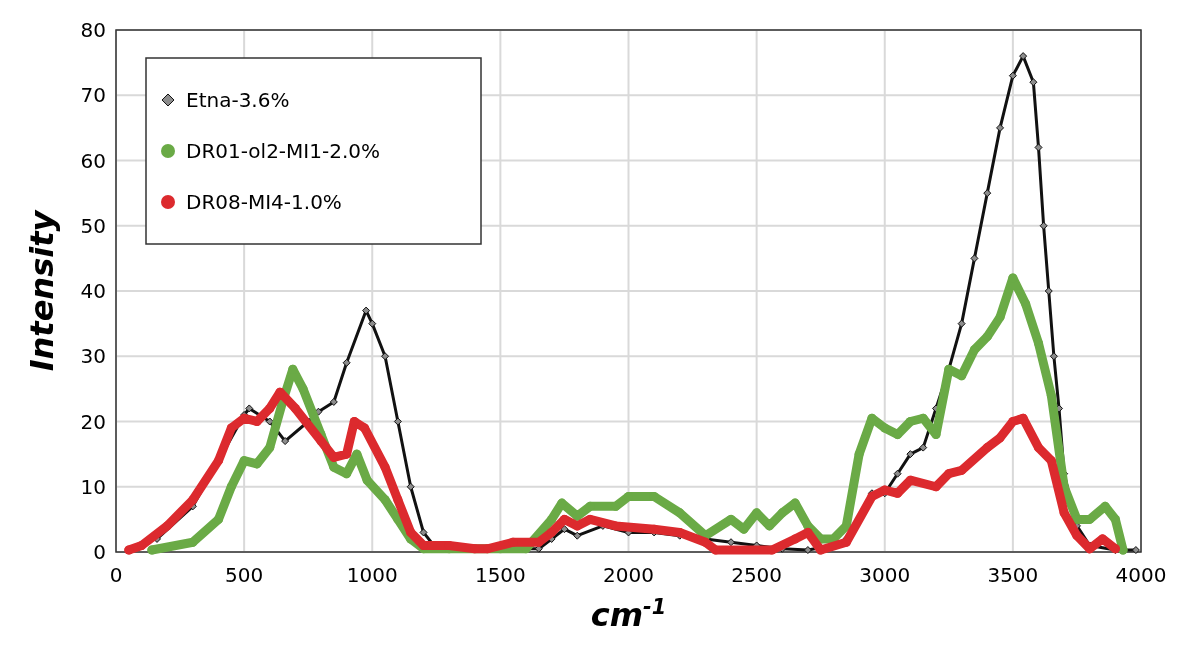 Image resolution: width=1189 pixels, height=648 pixels. Describe the element at coordinates (238, 100) in the screenshot. I see `legend-label: Etna-3.6%` at that location.